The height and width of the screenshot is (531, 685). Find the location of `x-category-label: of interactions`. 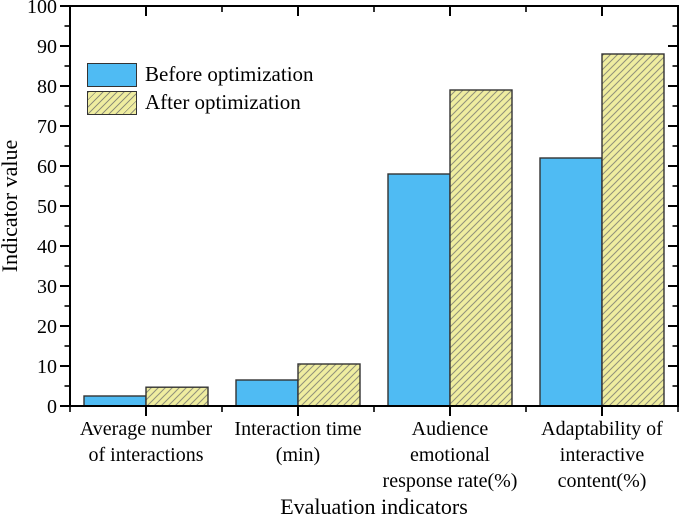

x-category-label: of interactions is located at coordinates (146, 455).